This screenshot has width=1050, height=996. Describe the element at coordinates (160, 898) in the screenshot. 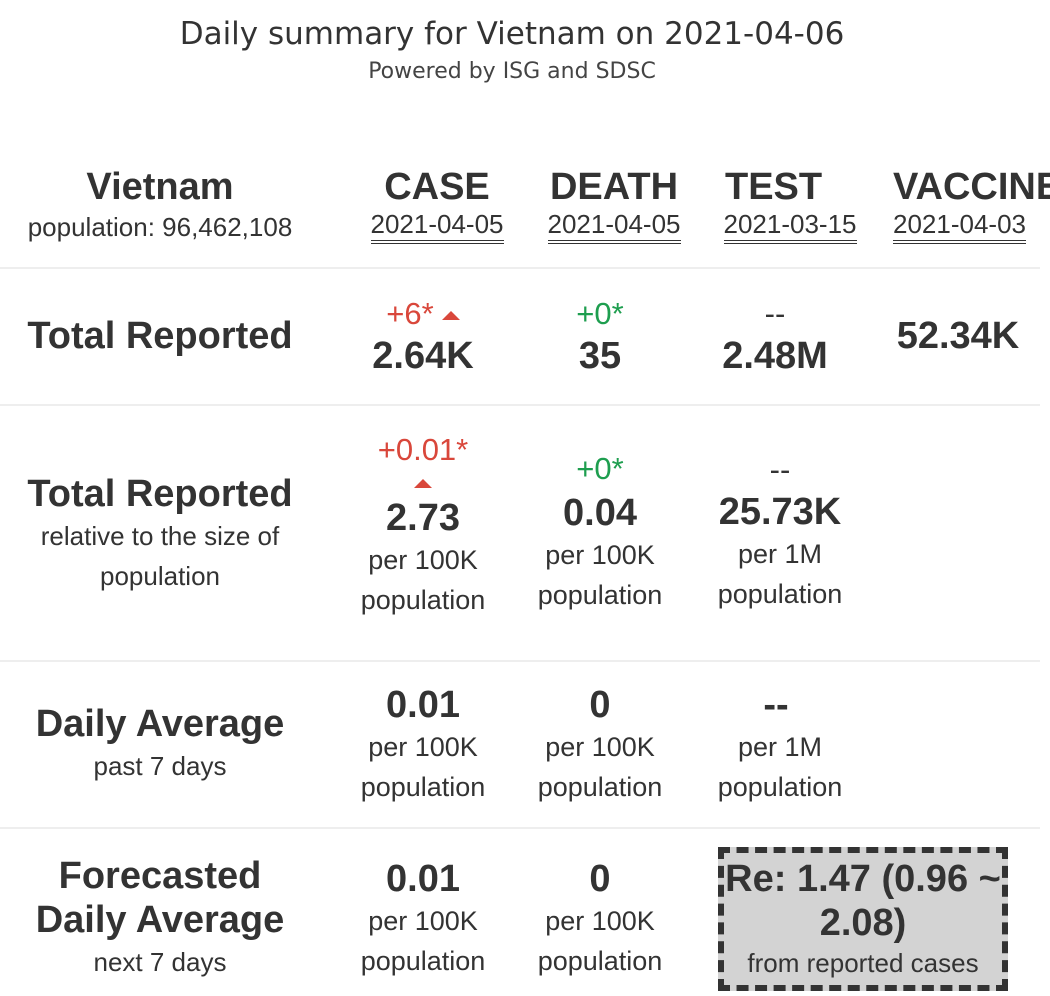

I see `row-label-forecast: Forecasted Daily Average` at that location.